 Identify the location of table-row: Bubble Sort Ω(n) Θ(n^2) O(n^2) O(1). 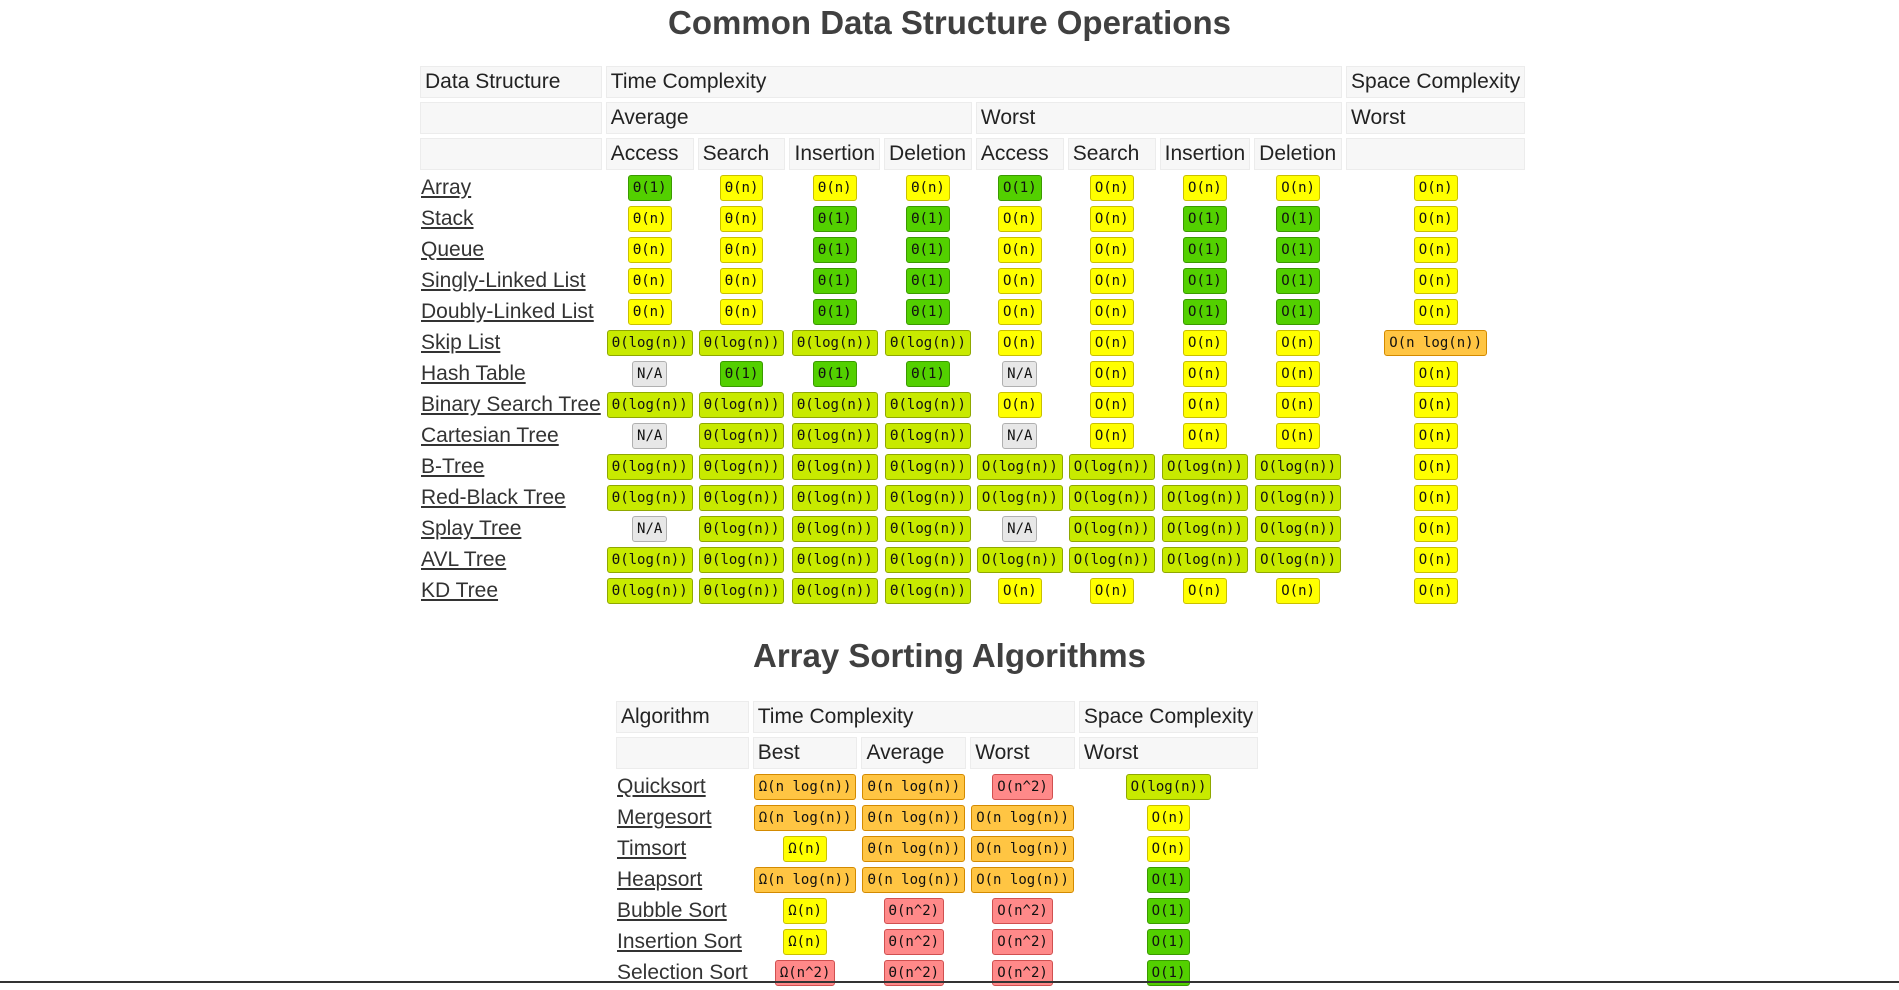
(937, 910).